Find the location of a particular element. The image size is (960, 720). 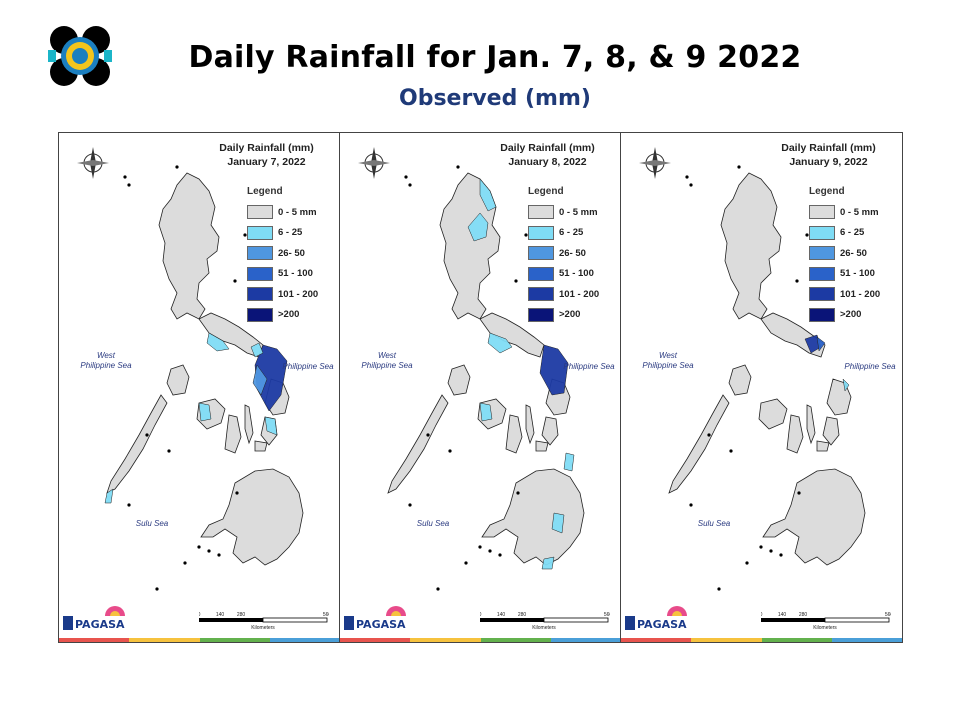

dost-logo is located at coordinates (80, 56).